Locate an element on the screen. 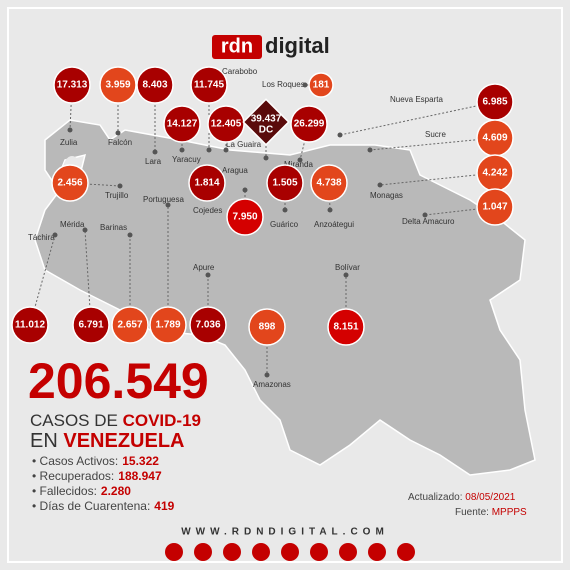 The image size is (570, 575). case-value: 39.437 is located at coordinates (266, 119).